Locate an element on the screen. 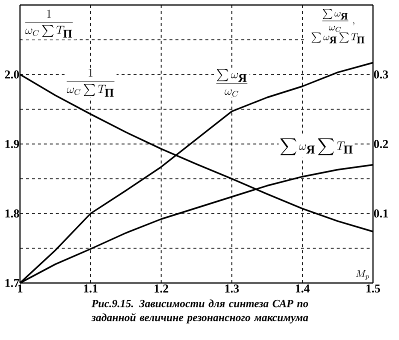  x-tick-label: 1.4 is located at coordinates (303, 288).